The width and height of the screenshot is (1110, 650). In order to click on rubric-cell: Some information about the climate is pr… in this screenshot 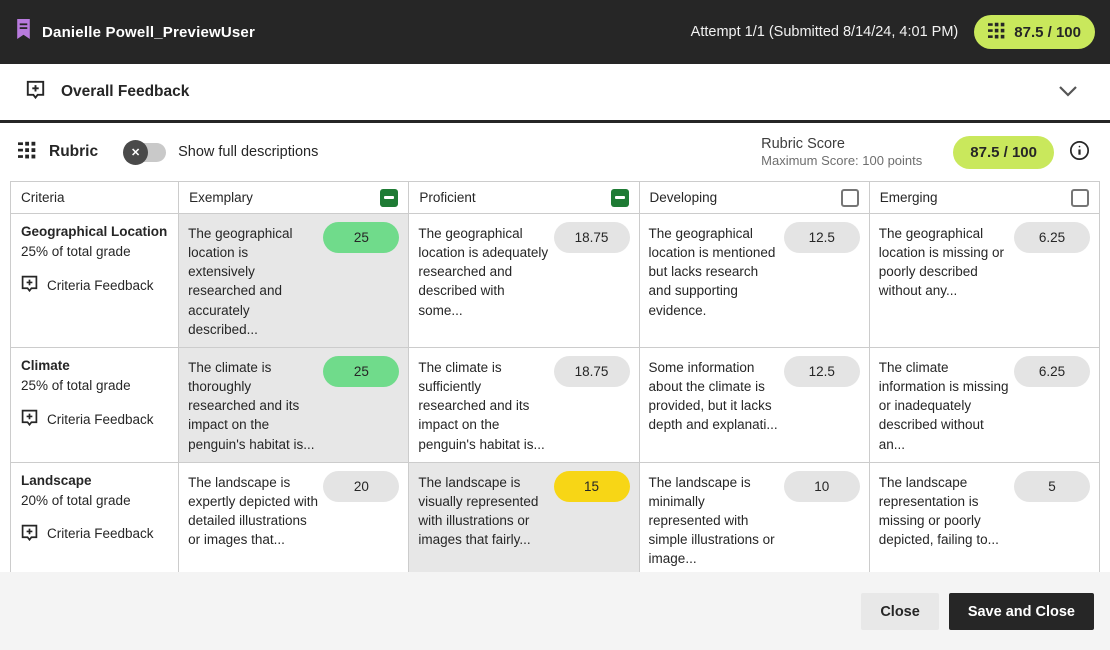, I will do `click(754, 404)`.